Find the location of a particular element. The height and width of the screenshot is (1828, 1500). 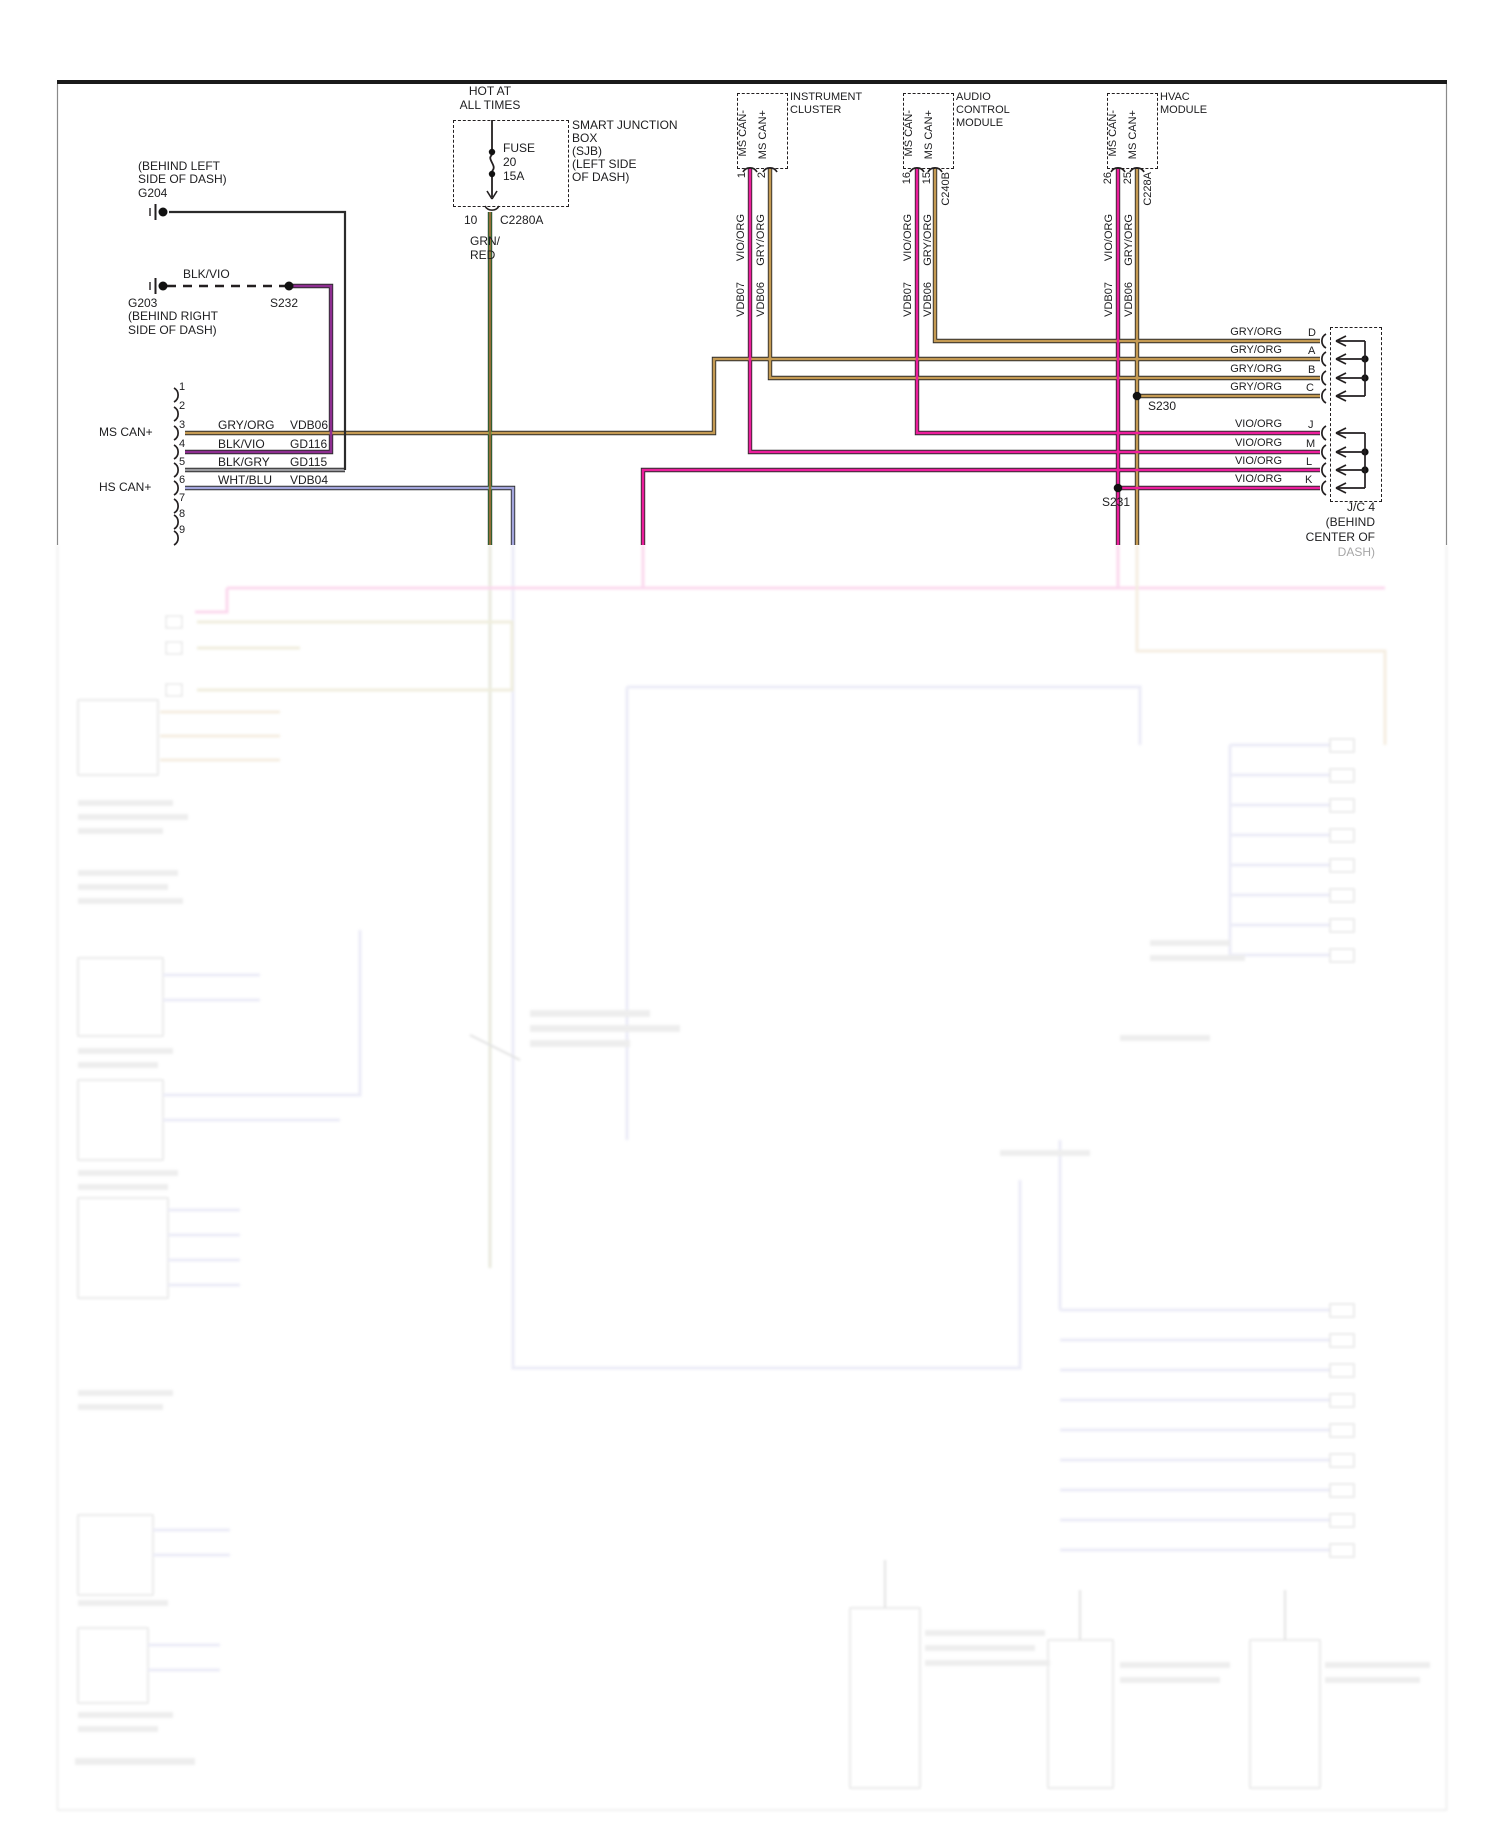

jc4-vio-label-l: VIO/ORG is located at coordinates (1258, 461).